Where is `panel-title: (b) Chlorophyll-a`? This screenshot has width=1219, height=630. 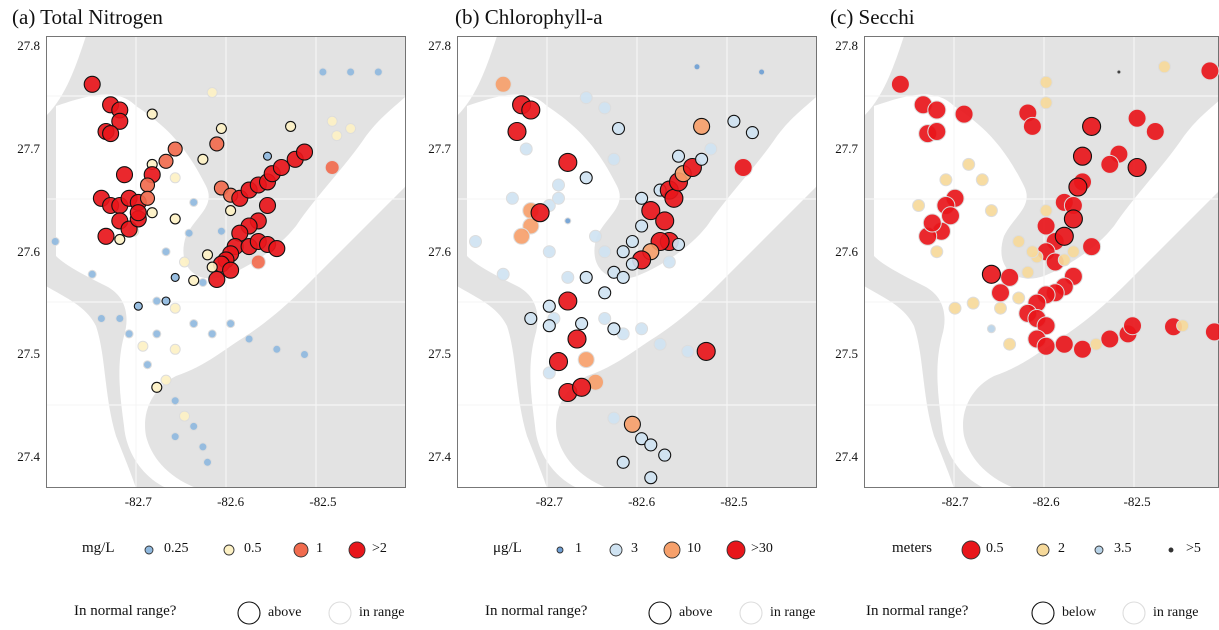 panel-title: (b) Chlorophyll-a is located at coordinates (529, 17).